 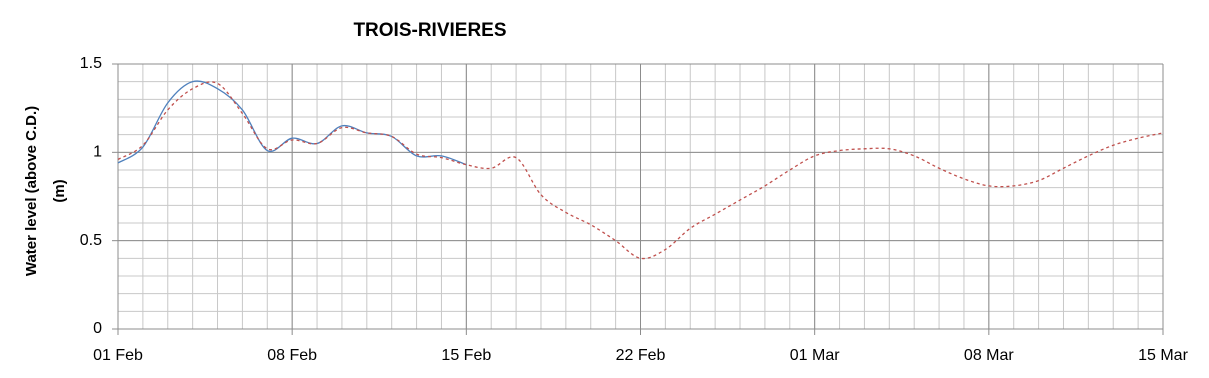 I want to click on x-tick-label: 08 Feb, so click(x=292, y=355).